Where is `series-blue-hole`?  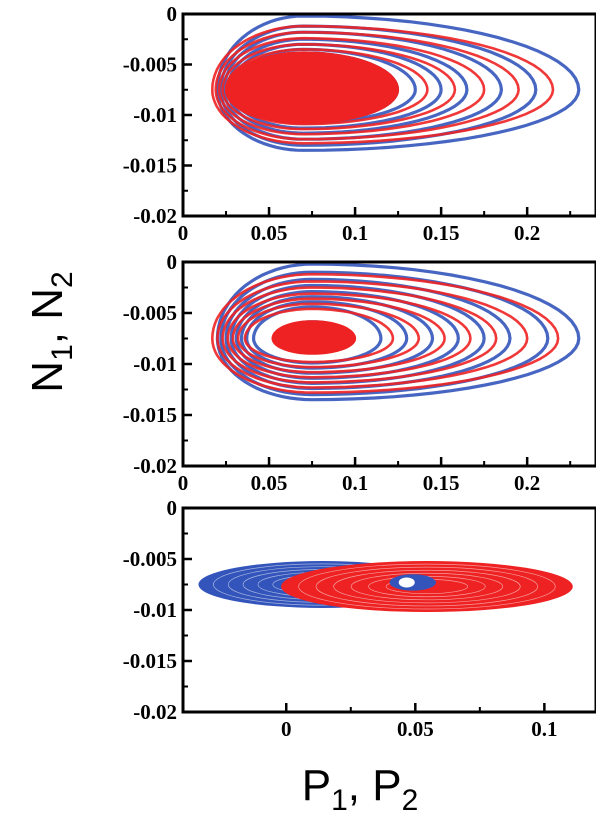 series-blue-hole is located at coordinates (406, 582).